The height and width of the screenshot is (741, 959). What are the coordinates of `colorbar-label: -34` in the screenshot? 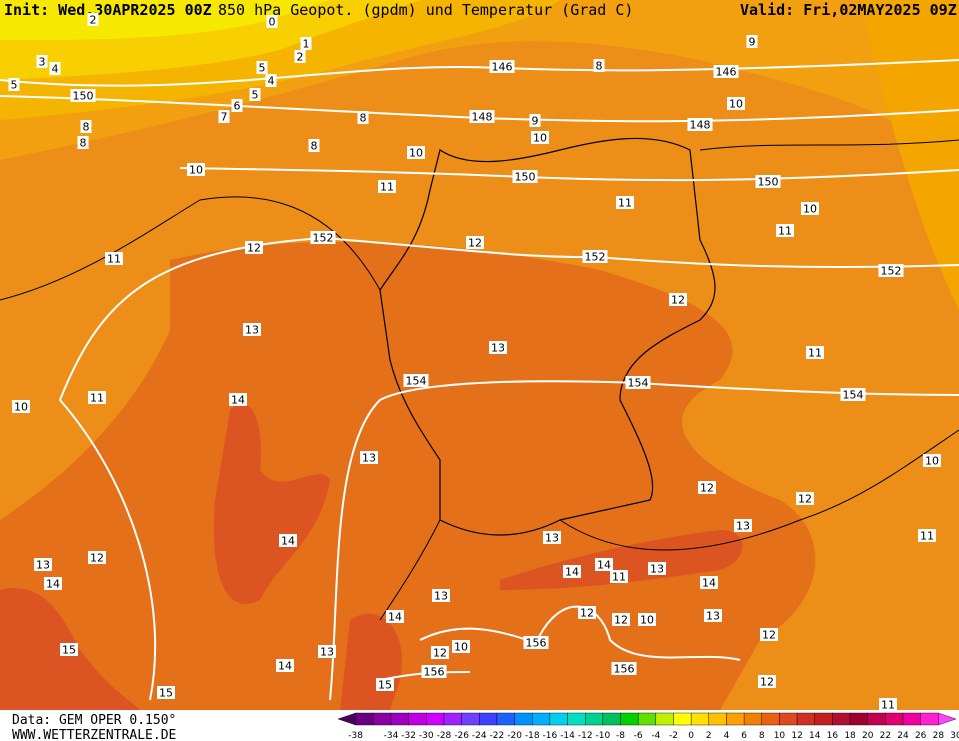 It's located at (391, 736).